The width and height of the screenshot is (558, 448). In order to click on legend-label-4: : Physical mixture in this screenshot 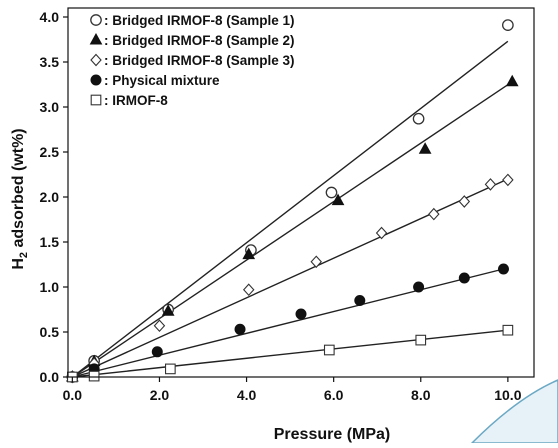, I will do `click(162, 80)`.